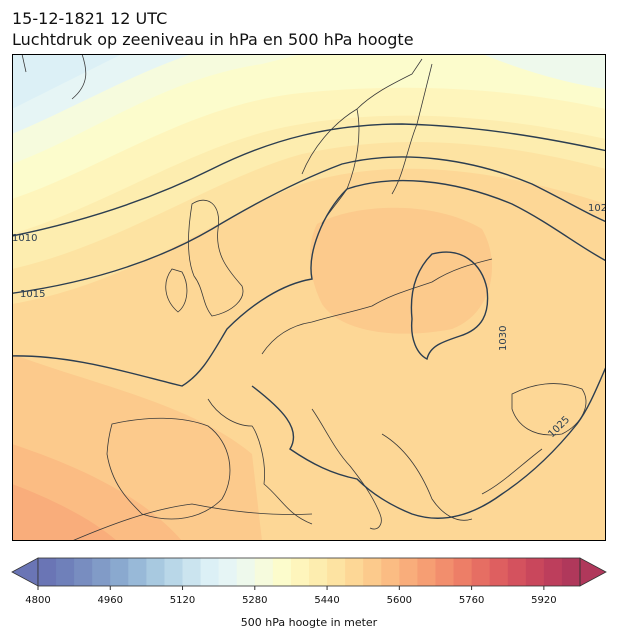 The width and height of the screenshot is (618, 643). I want to click on colorbar-tick-label: 5600, so click(399, 600).